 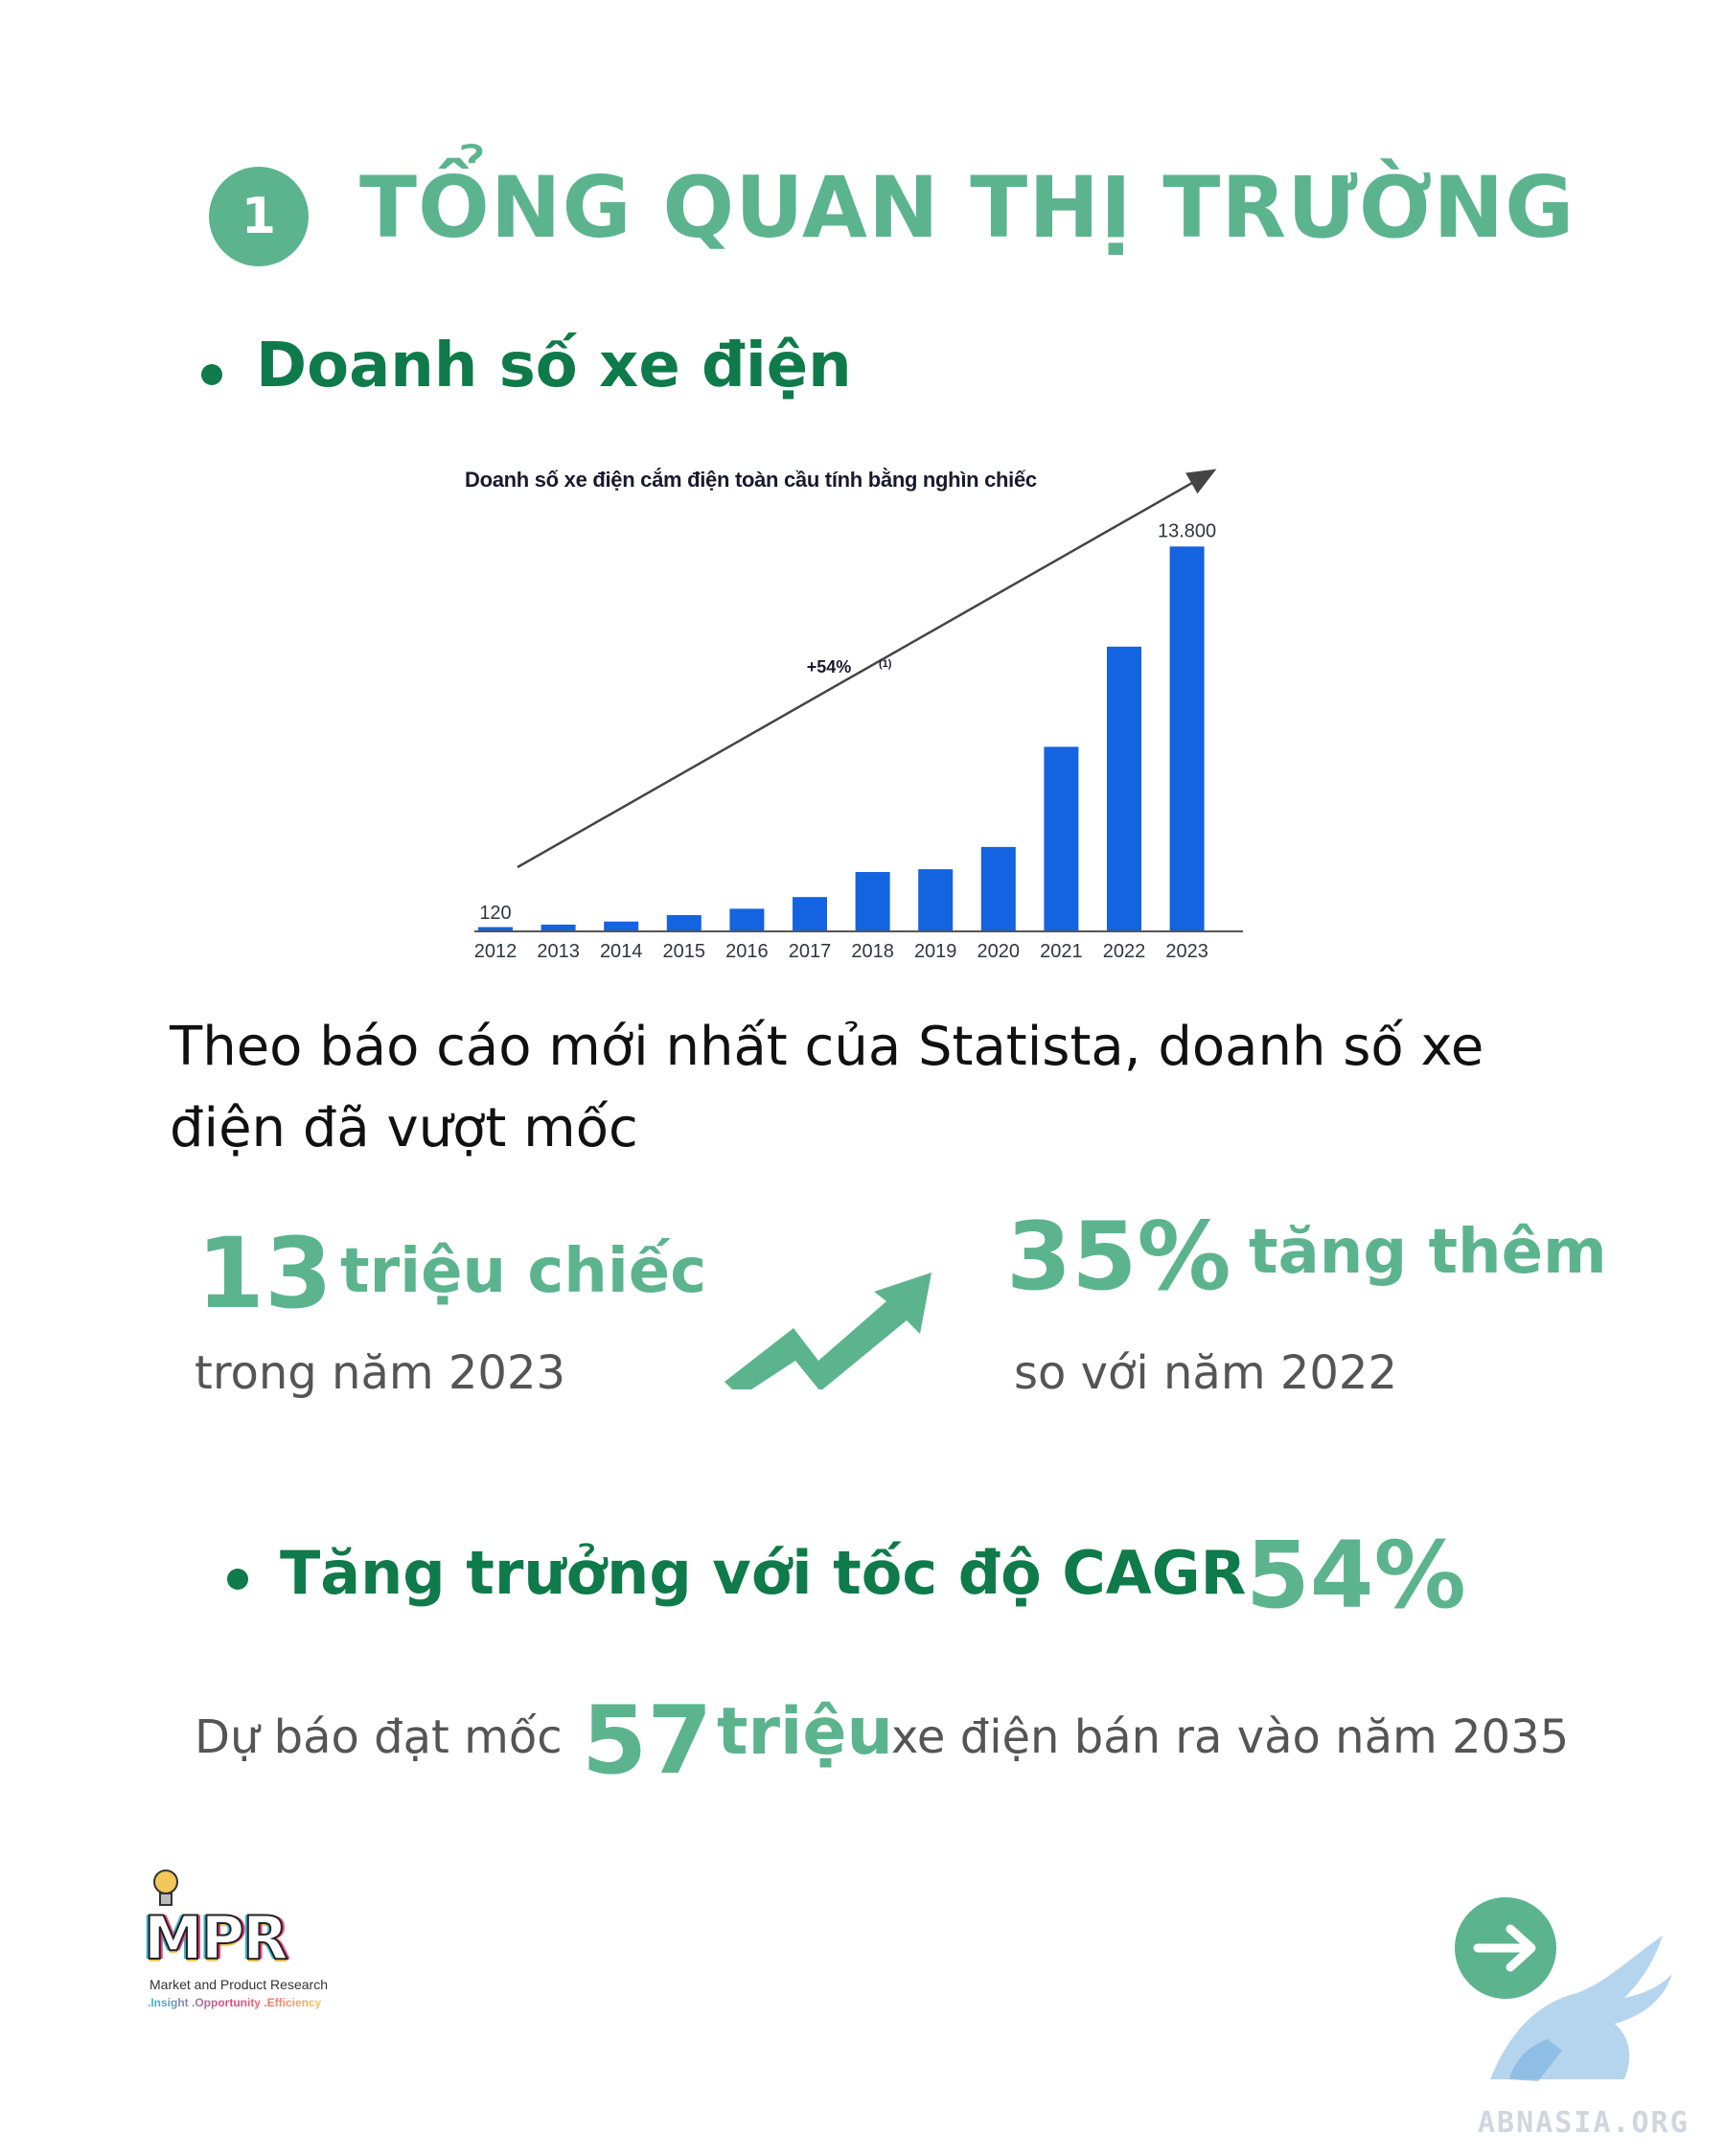 I want to click on x-tick-label: 2015, so click(x=684, y=951).